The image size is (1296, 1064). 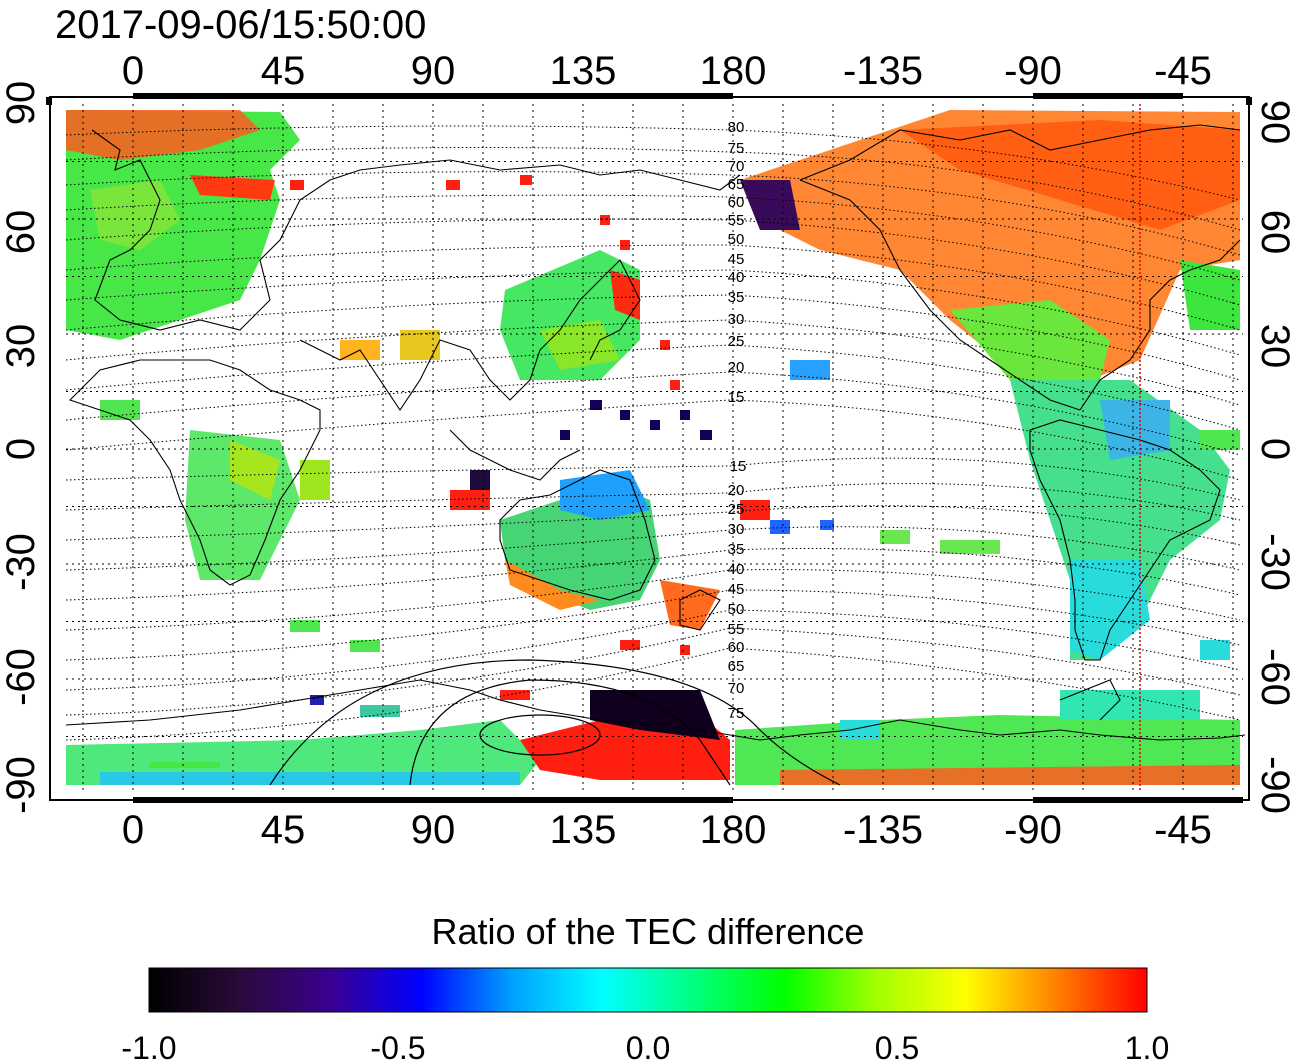 I want to click on left-lat-tick: -90, so click(x=21, y=785).